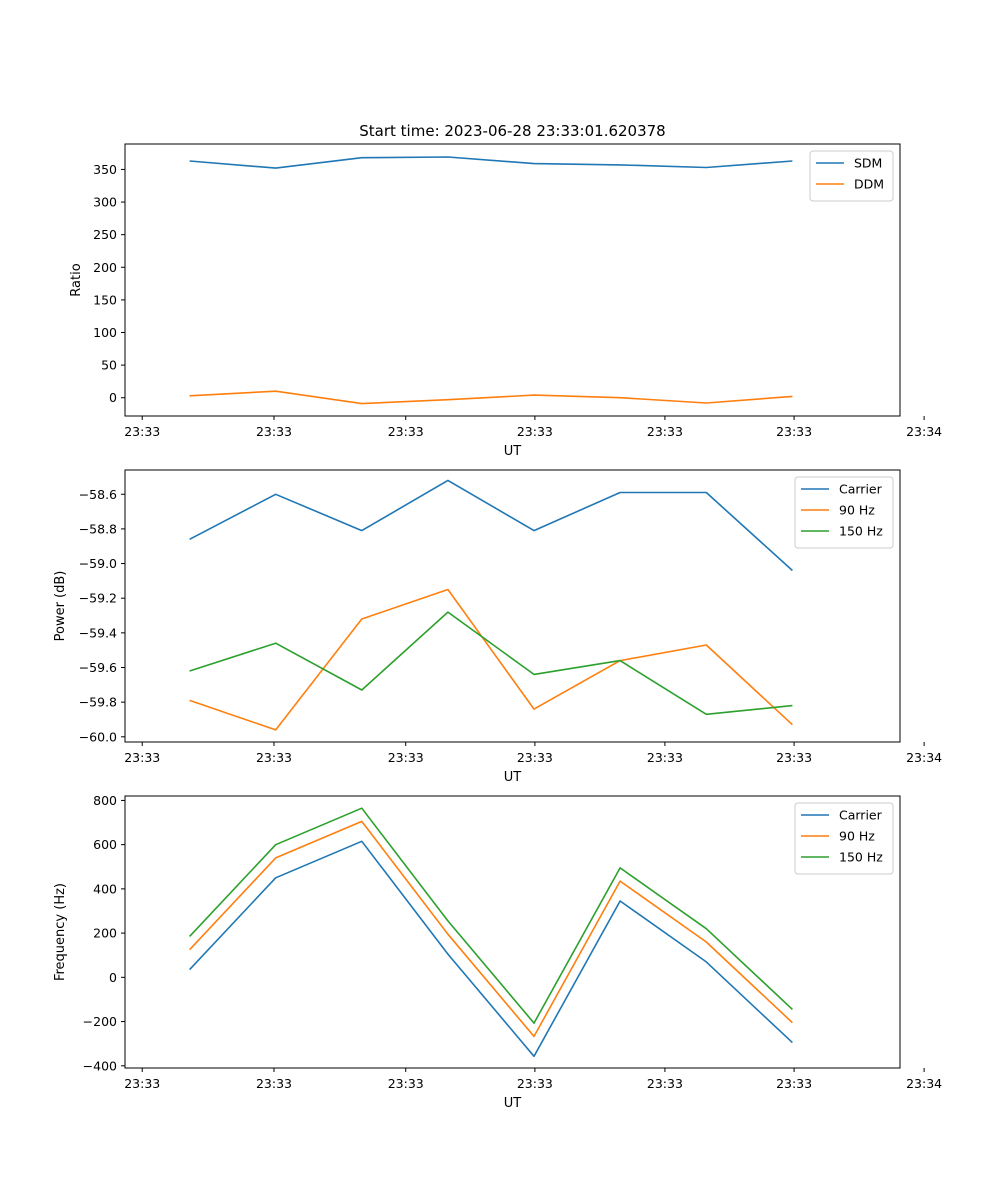 Image resolution: width=1000 pixels, height=1200 pixels. What do you see at coordinates (60, 932) in the screenshot?
I see `y-axis-label: Frequency (Hz)` at bounding box center [60, 932].